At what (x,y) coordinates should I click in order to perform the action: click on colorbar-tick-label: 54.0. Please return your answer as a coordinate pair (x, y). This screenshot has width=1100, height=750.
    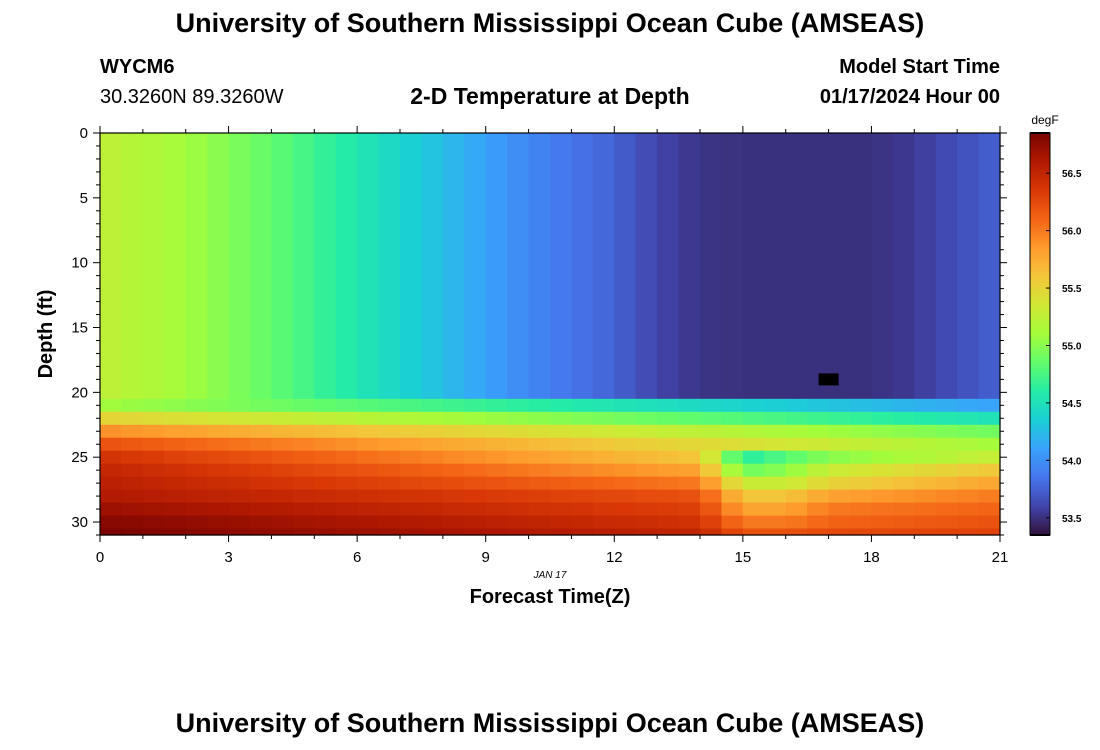
    Looking at the image, I should click on (1072, 461).